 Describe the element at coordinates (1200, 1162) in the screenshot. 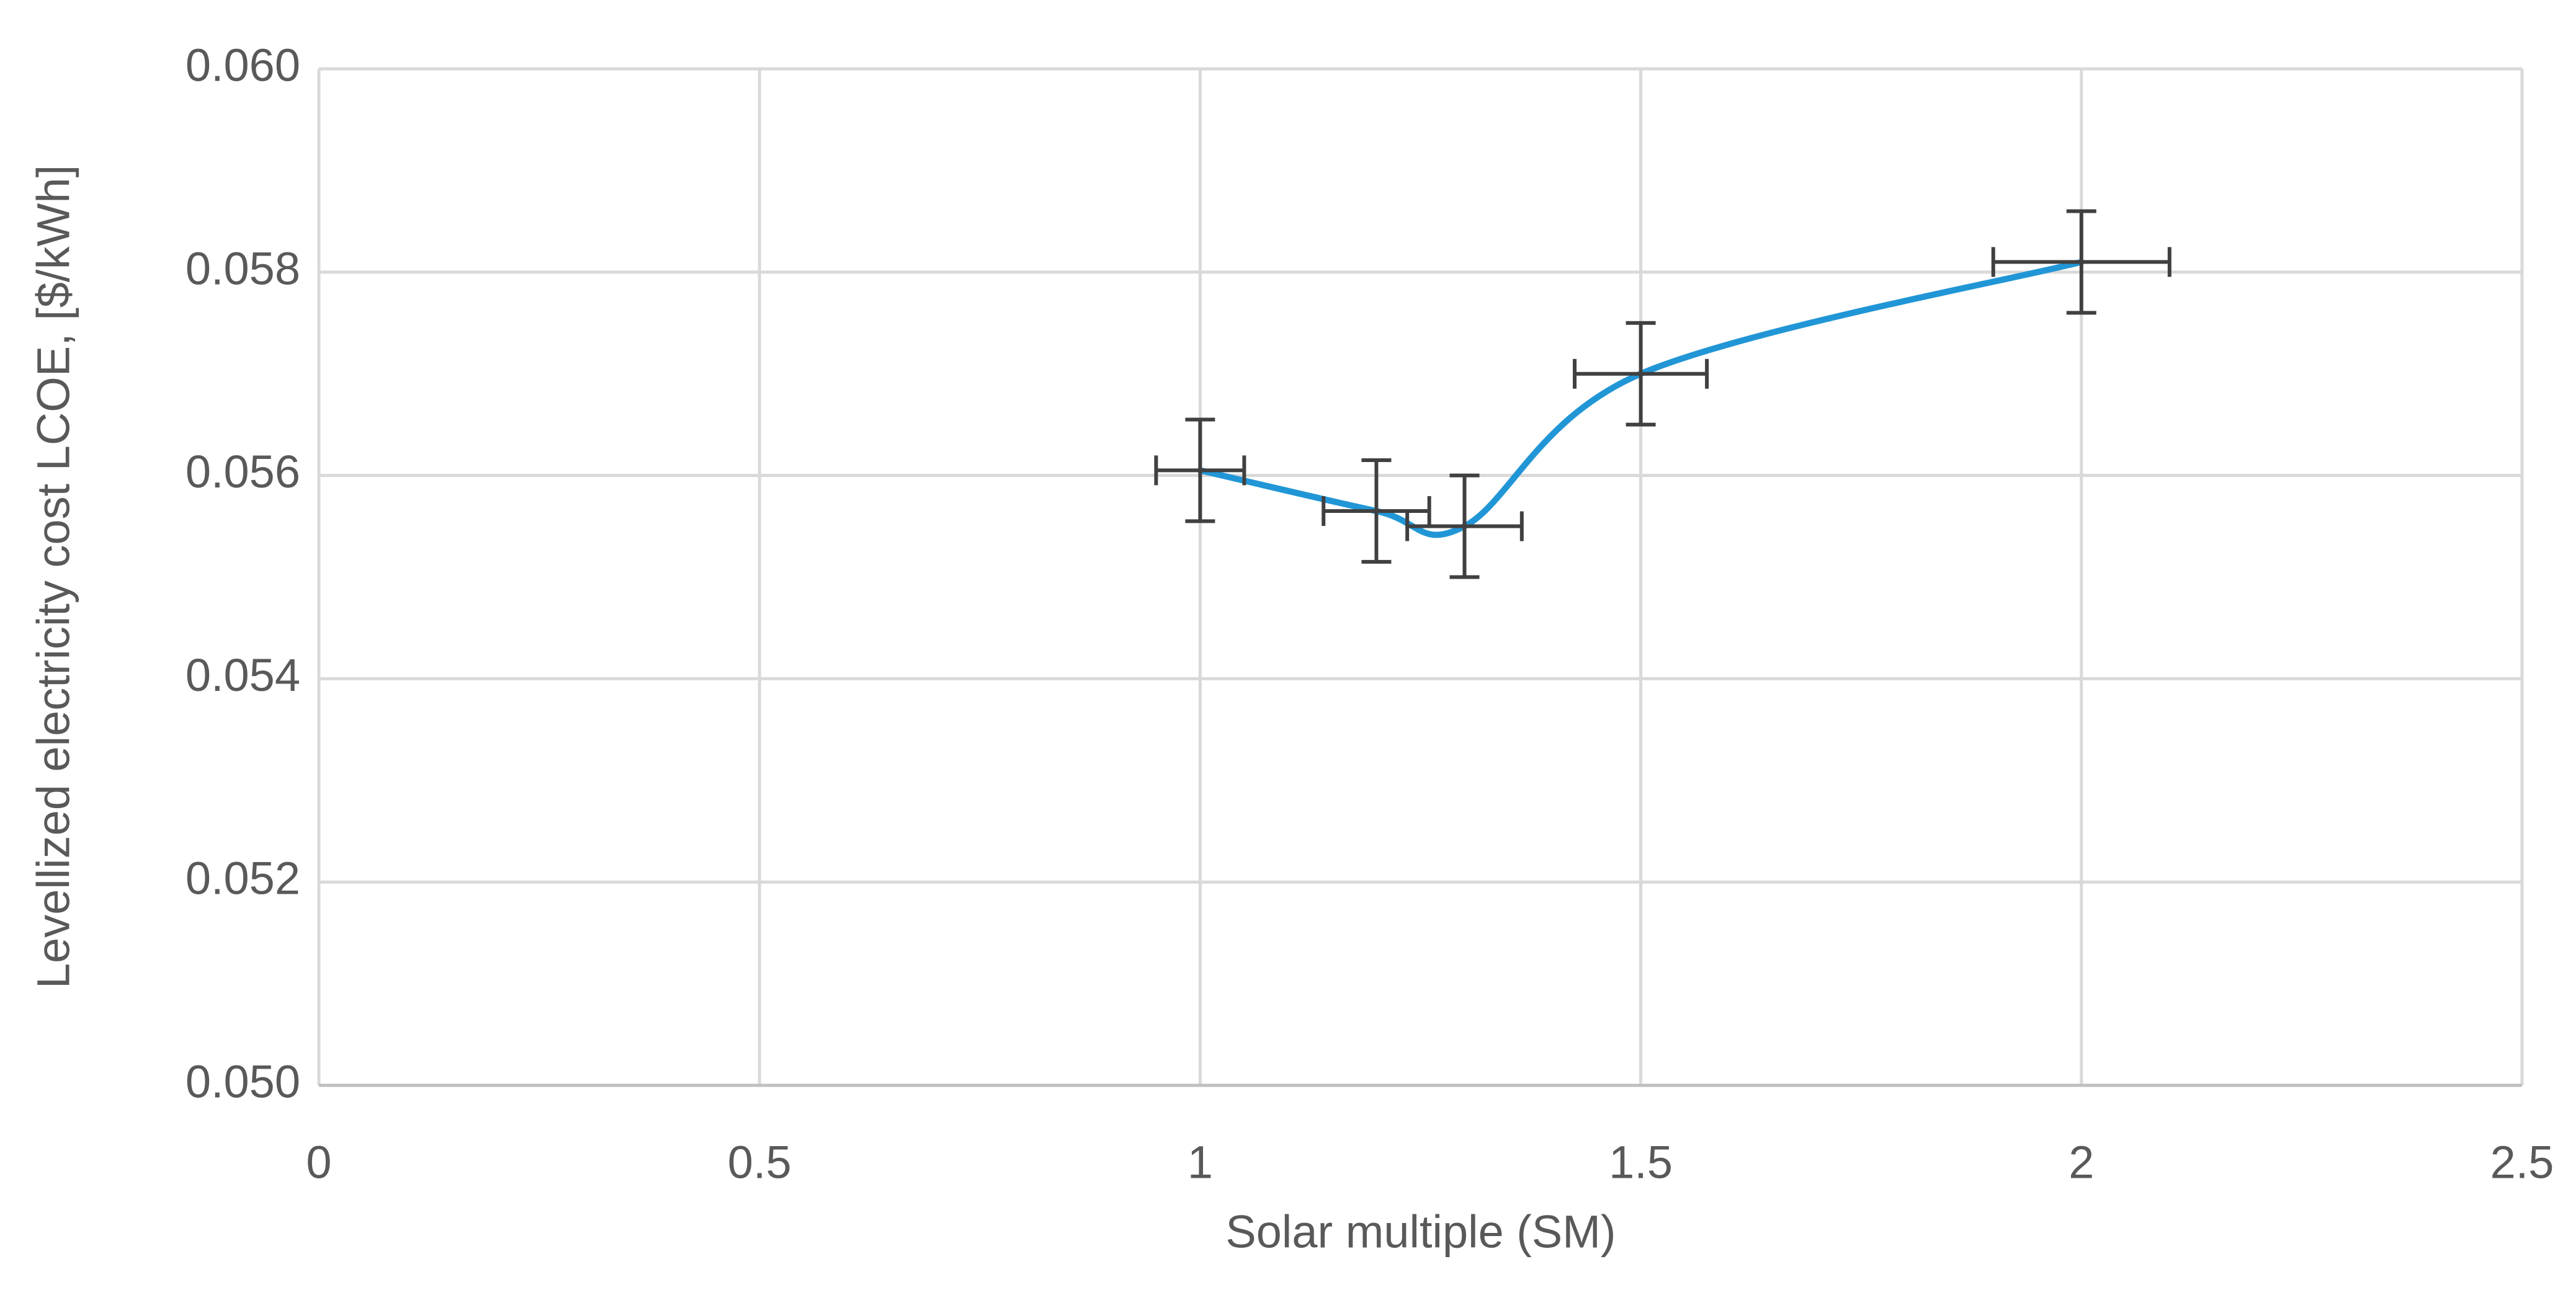

I see `x-tick-label: 1` at that location.